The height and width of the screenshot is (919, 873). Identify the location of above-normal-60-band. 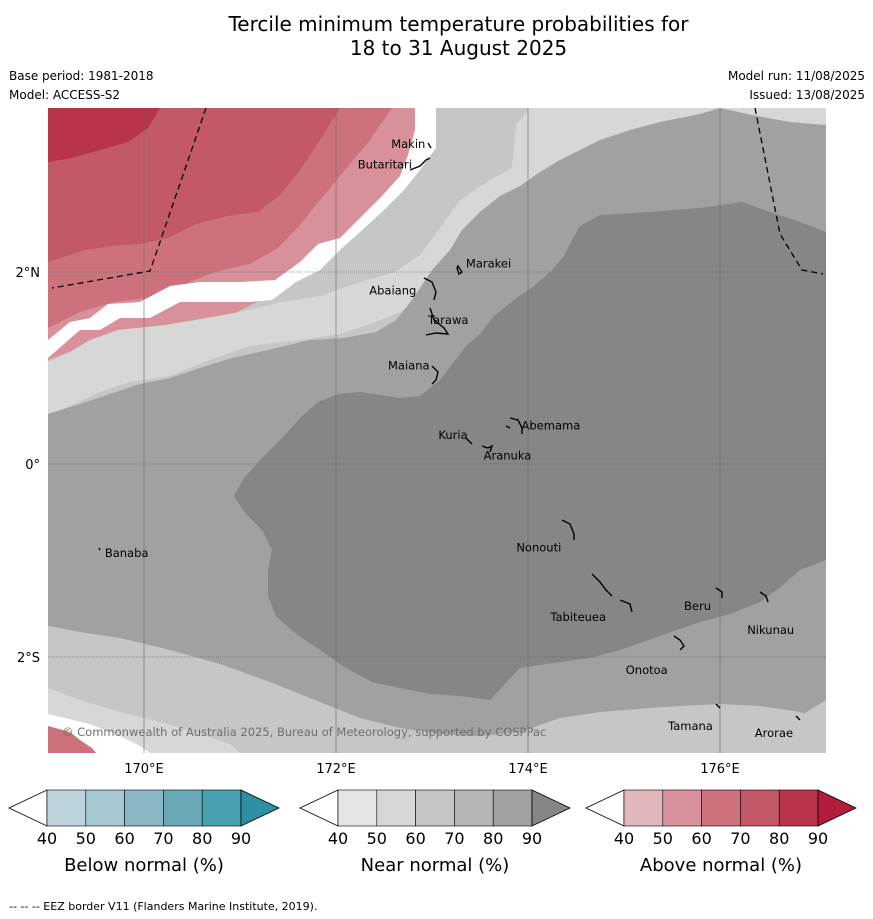
(194, 185).